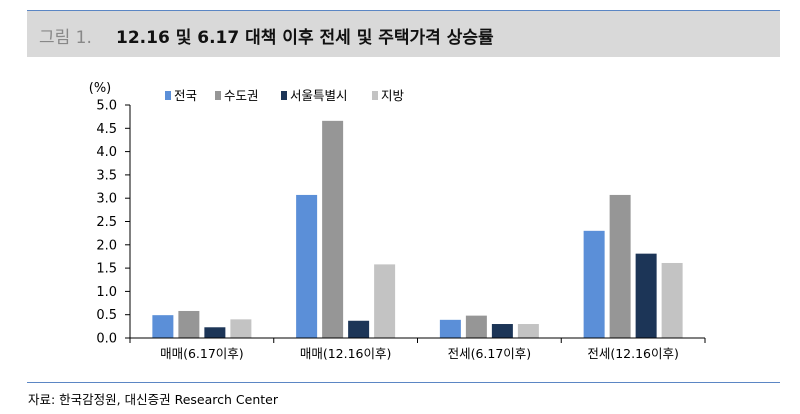  I want to click on figure-number: 그림 1., so click(65, 38).